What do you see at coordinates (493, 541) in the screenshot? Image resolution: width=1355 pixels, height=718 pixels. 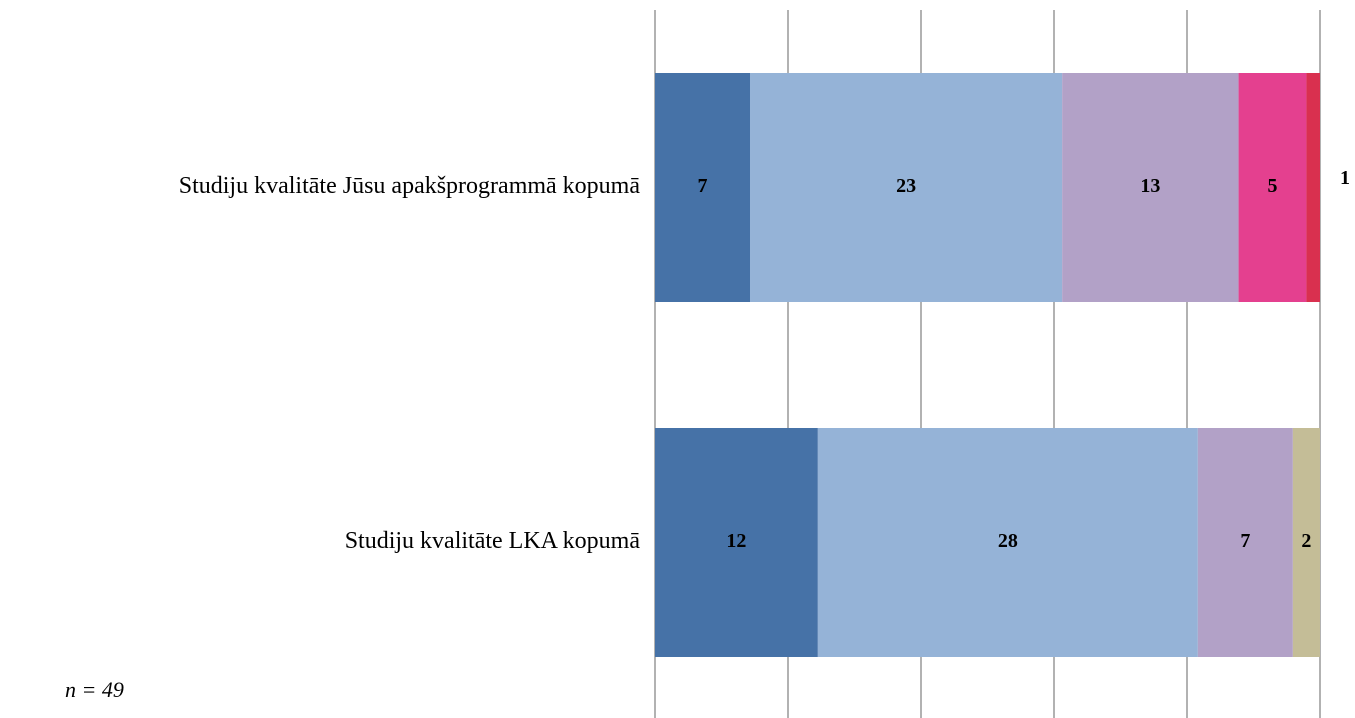 I see `category-label: Studiju kvalitāte LKA kopumā` at bounding box center [493, 541].